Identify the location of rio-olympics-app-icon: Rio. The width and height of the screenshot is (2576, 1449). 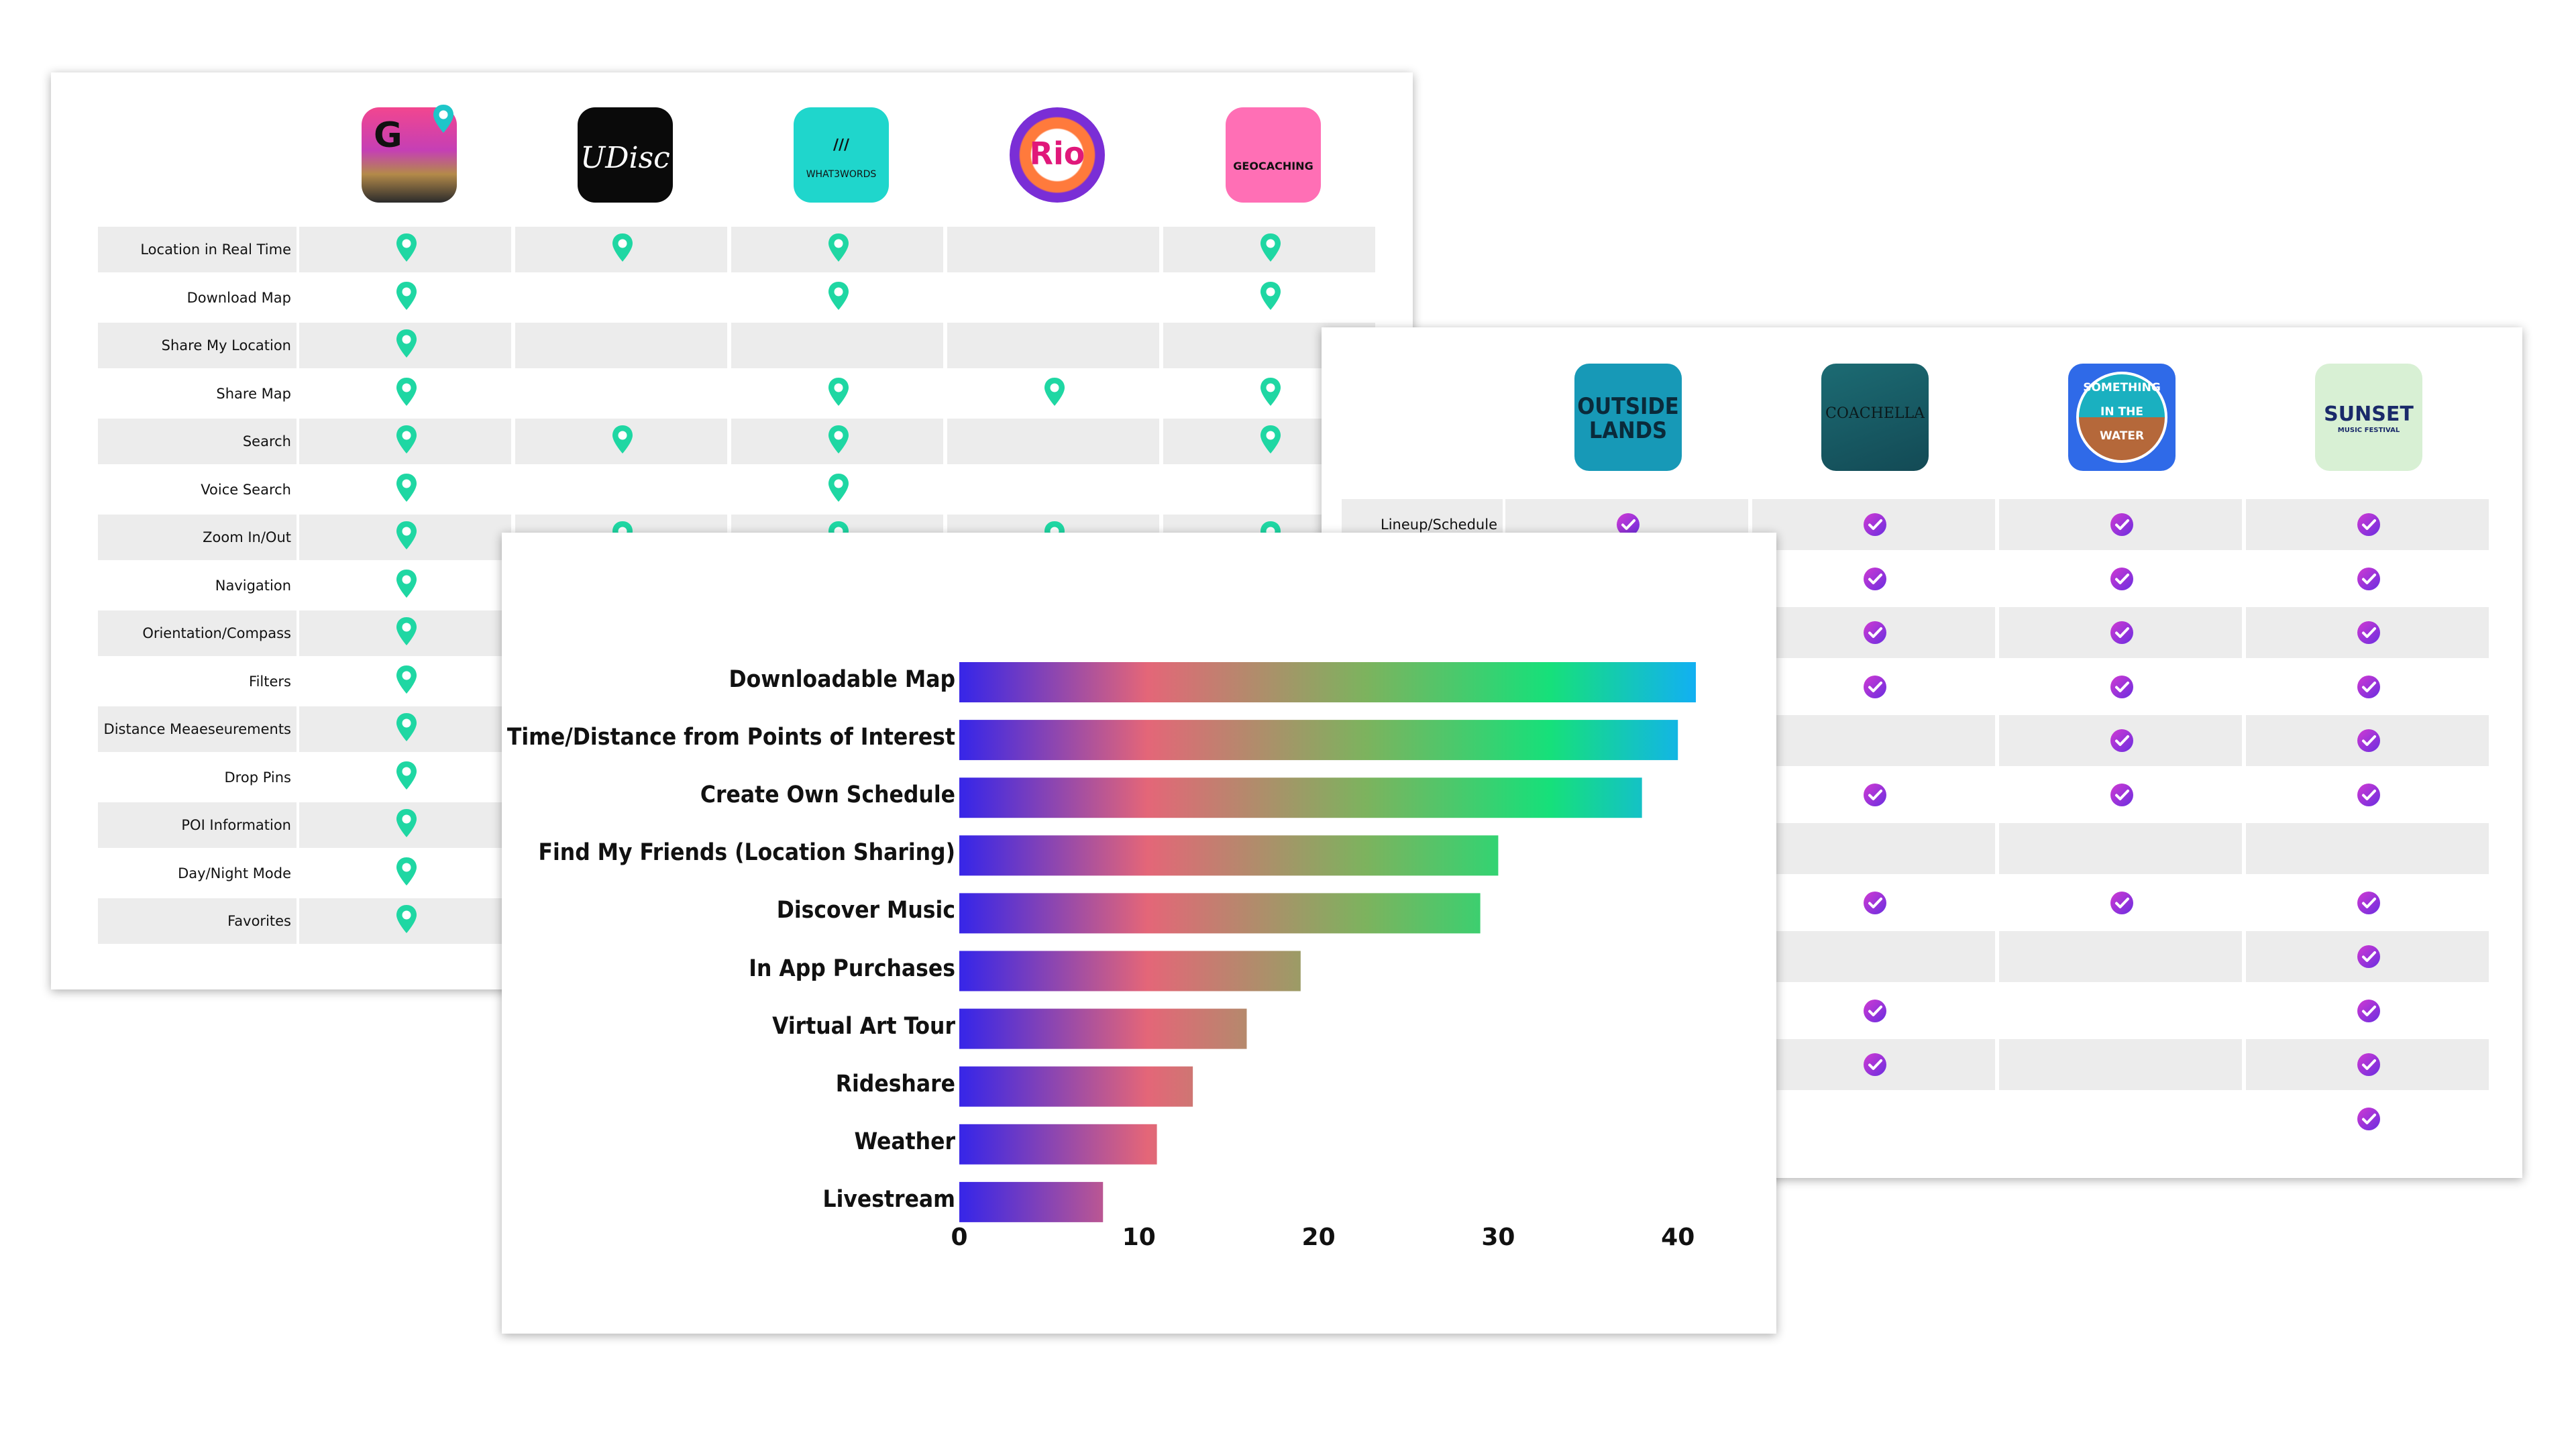
(1057, 155).